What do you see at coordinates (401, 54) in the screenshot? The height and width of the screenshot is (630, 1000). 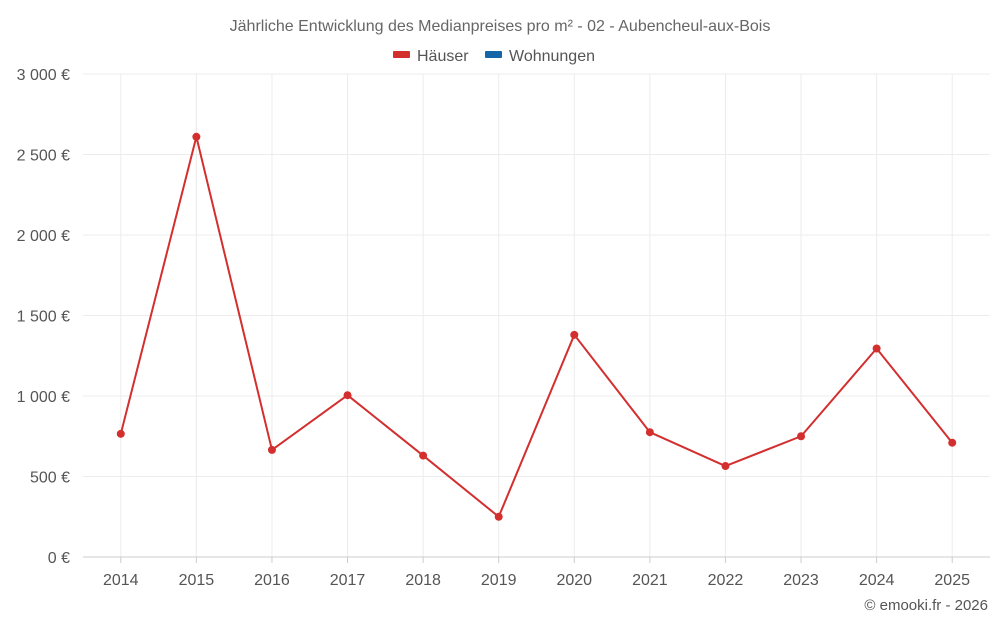 I see `legend-swatch-haeuser` at bounding box center [401, 54].